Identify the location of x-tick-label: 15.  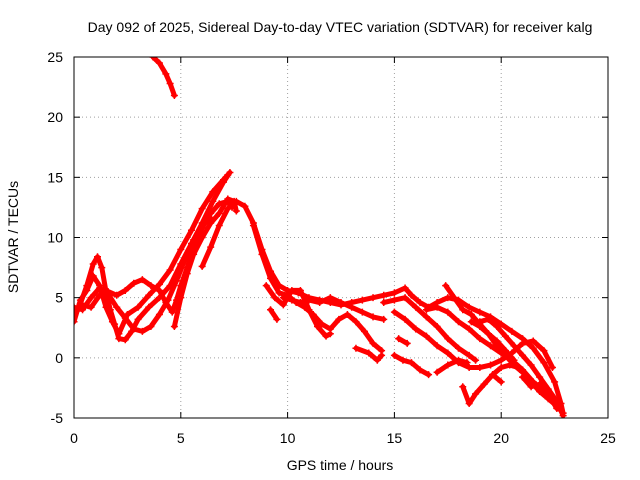
(395, 438).